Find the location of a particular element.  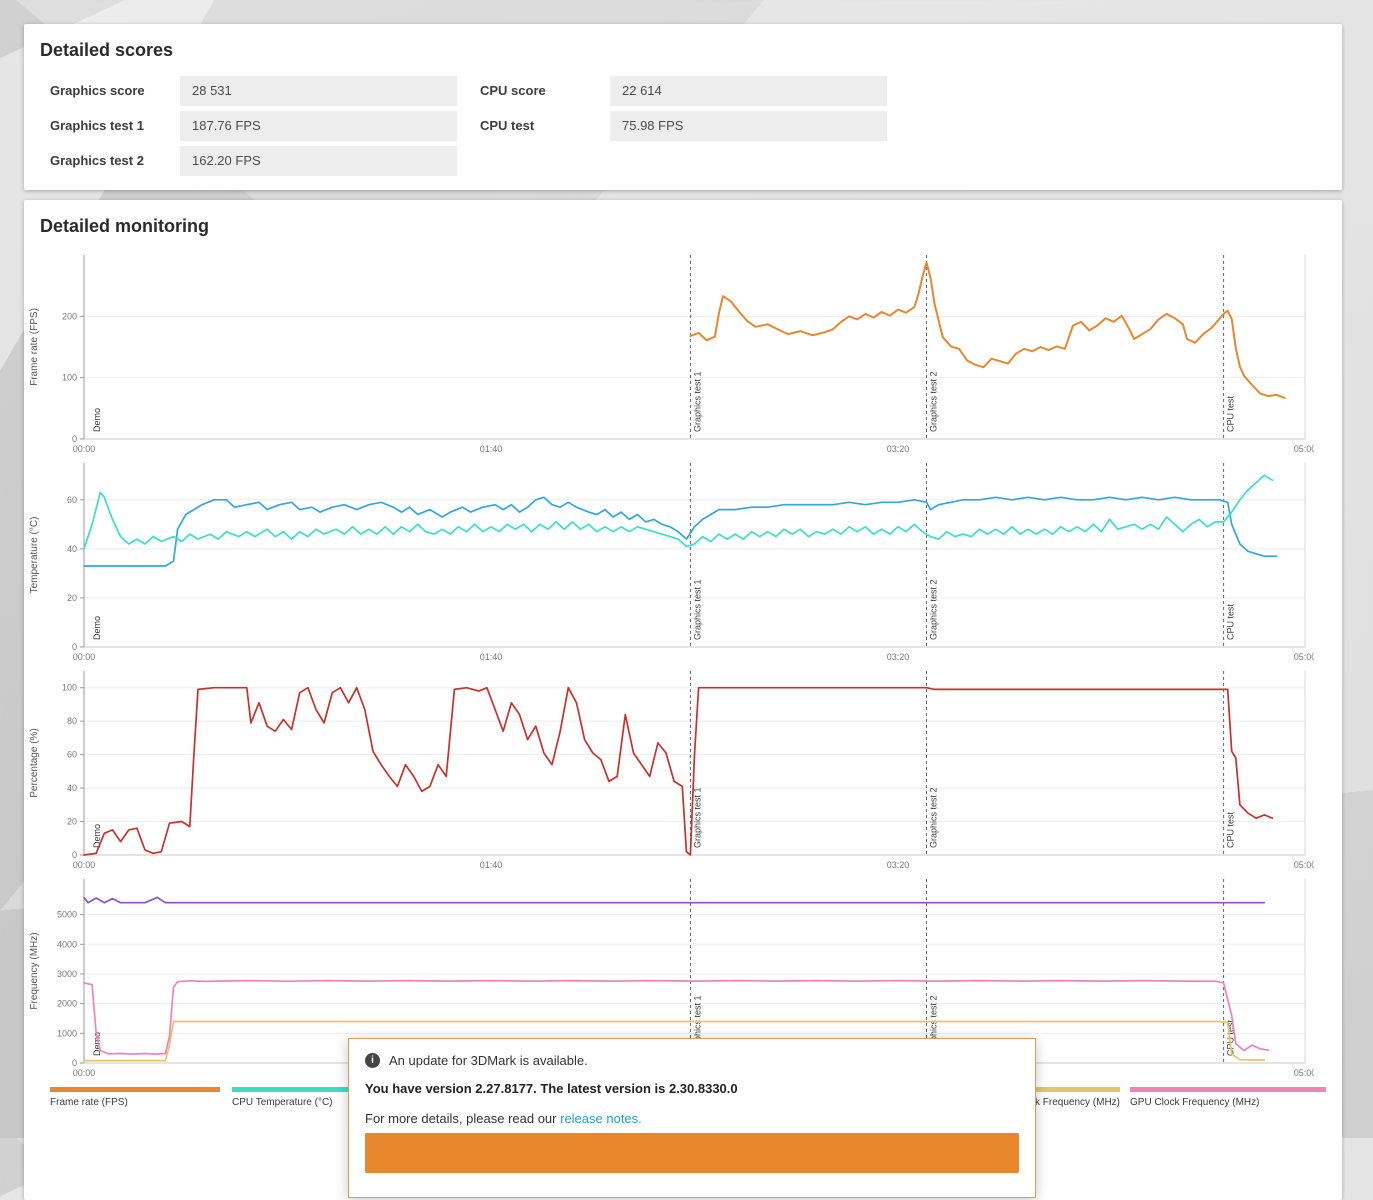

detailed-scores-title: Detailed scores is located at coordinates (107, 50).